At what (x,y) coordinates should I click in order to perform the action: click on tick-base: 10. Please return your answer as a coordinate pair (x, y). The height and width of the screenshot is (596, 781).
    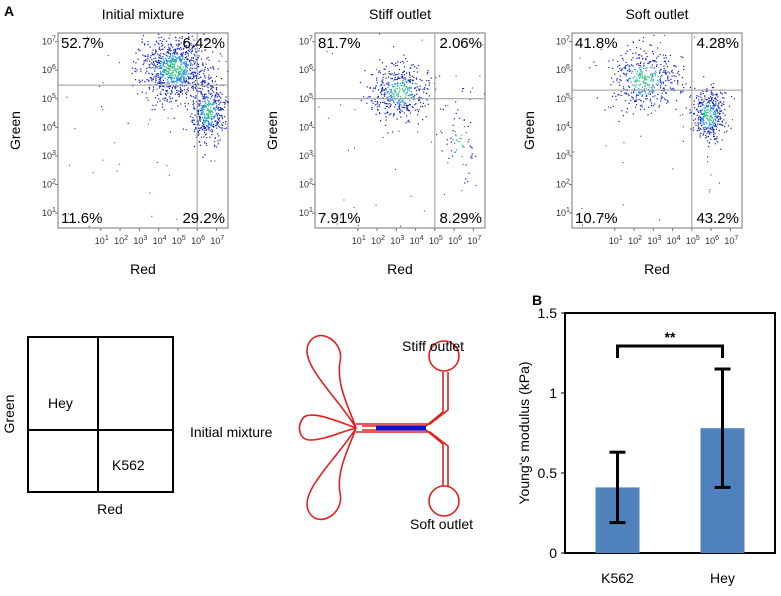
    Looking at the image, I should click on (138, 241).